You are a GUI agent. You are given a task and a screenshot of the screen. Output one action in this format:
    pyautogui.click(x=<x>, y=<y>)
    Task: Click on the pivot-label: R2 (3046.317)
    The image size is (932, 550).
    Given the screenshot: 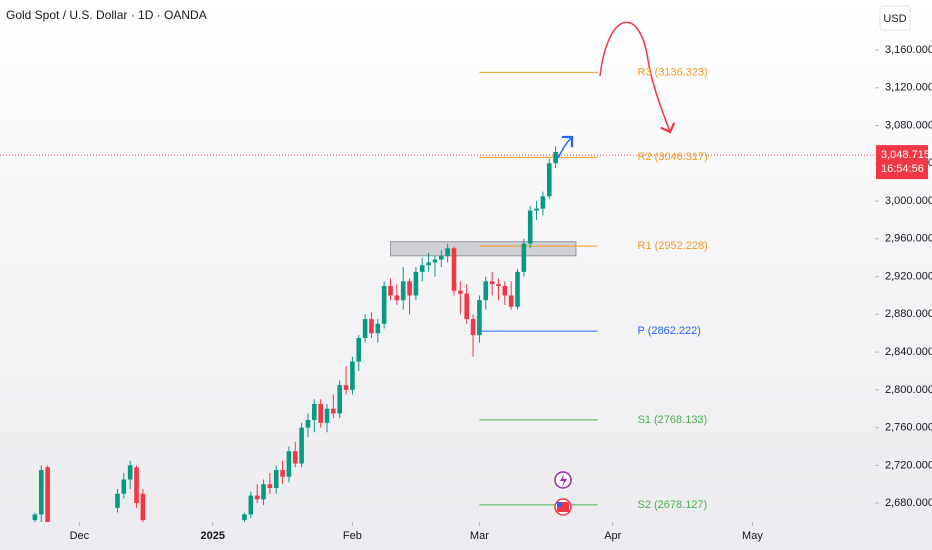 What is the action you would take?
    pyautogui.click(x=673, y=157)
    